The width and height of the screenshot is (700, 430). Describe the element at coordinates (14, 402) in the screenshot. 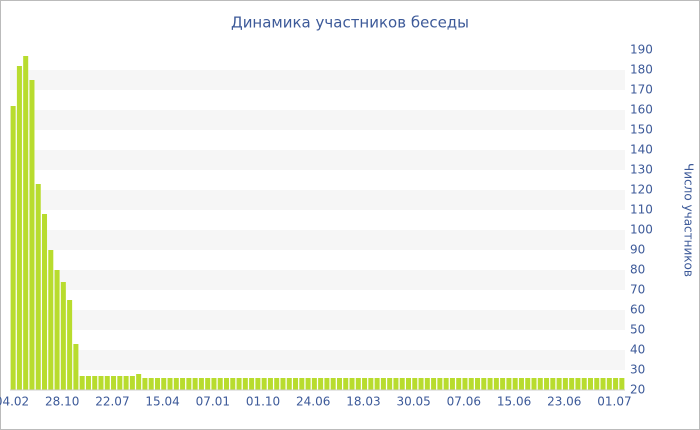

I see `x-tick-label: 04.02` at that location.